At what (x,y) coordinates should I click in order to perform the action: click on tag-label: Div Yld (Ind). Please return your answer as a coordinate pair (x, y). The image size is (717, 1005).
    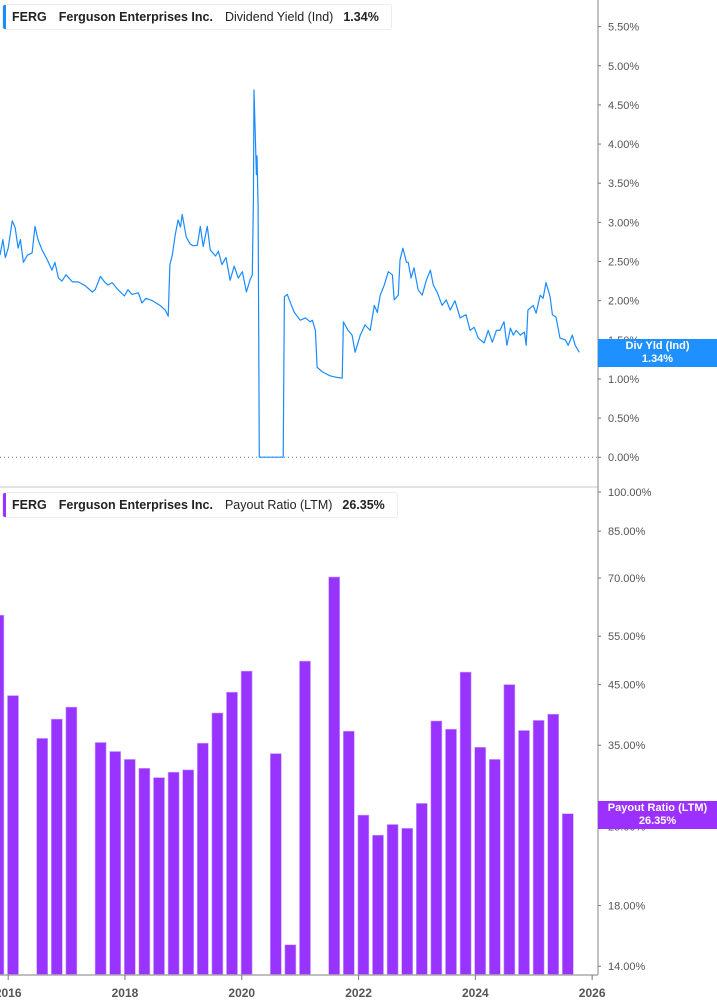
    Looking at the image, I should click on (657, 346).